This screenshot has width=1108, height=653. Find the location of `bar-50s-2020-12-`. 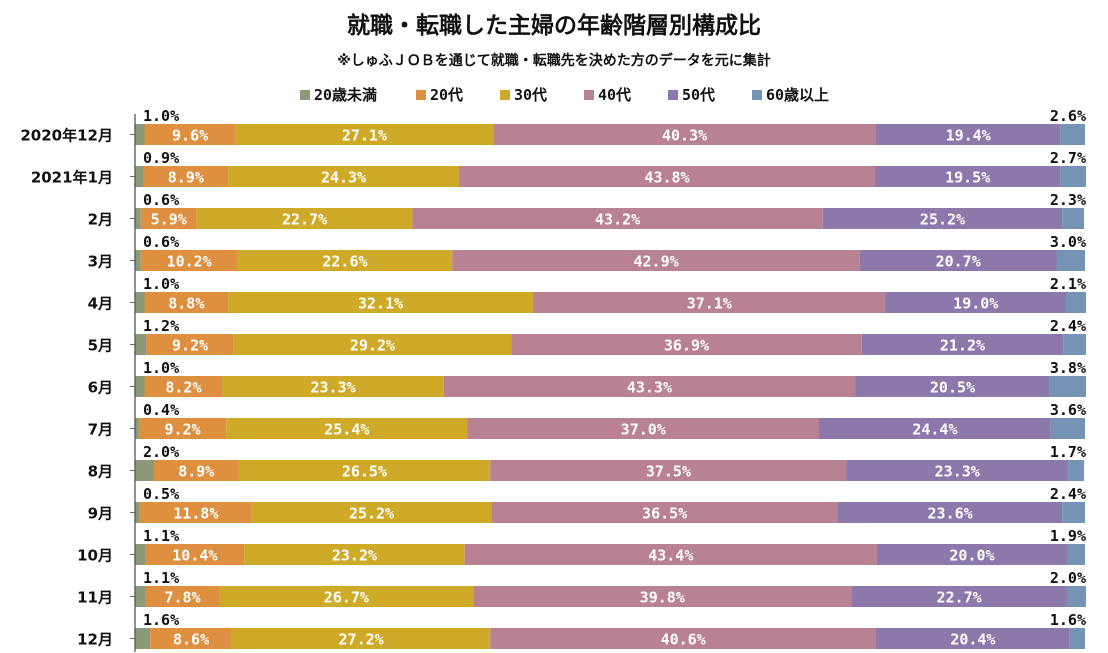

bar-50s-2020-12- is located at coordinates (968, 134).